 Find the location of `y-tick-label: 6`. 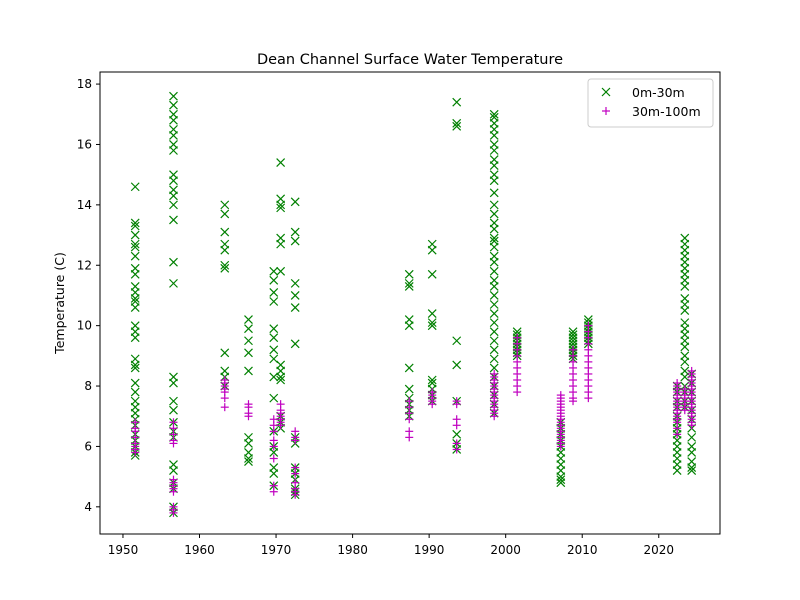

y-tick-label: 6 is located at coordinates (88, 446).